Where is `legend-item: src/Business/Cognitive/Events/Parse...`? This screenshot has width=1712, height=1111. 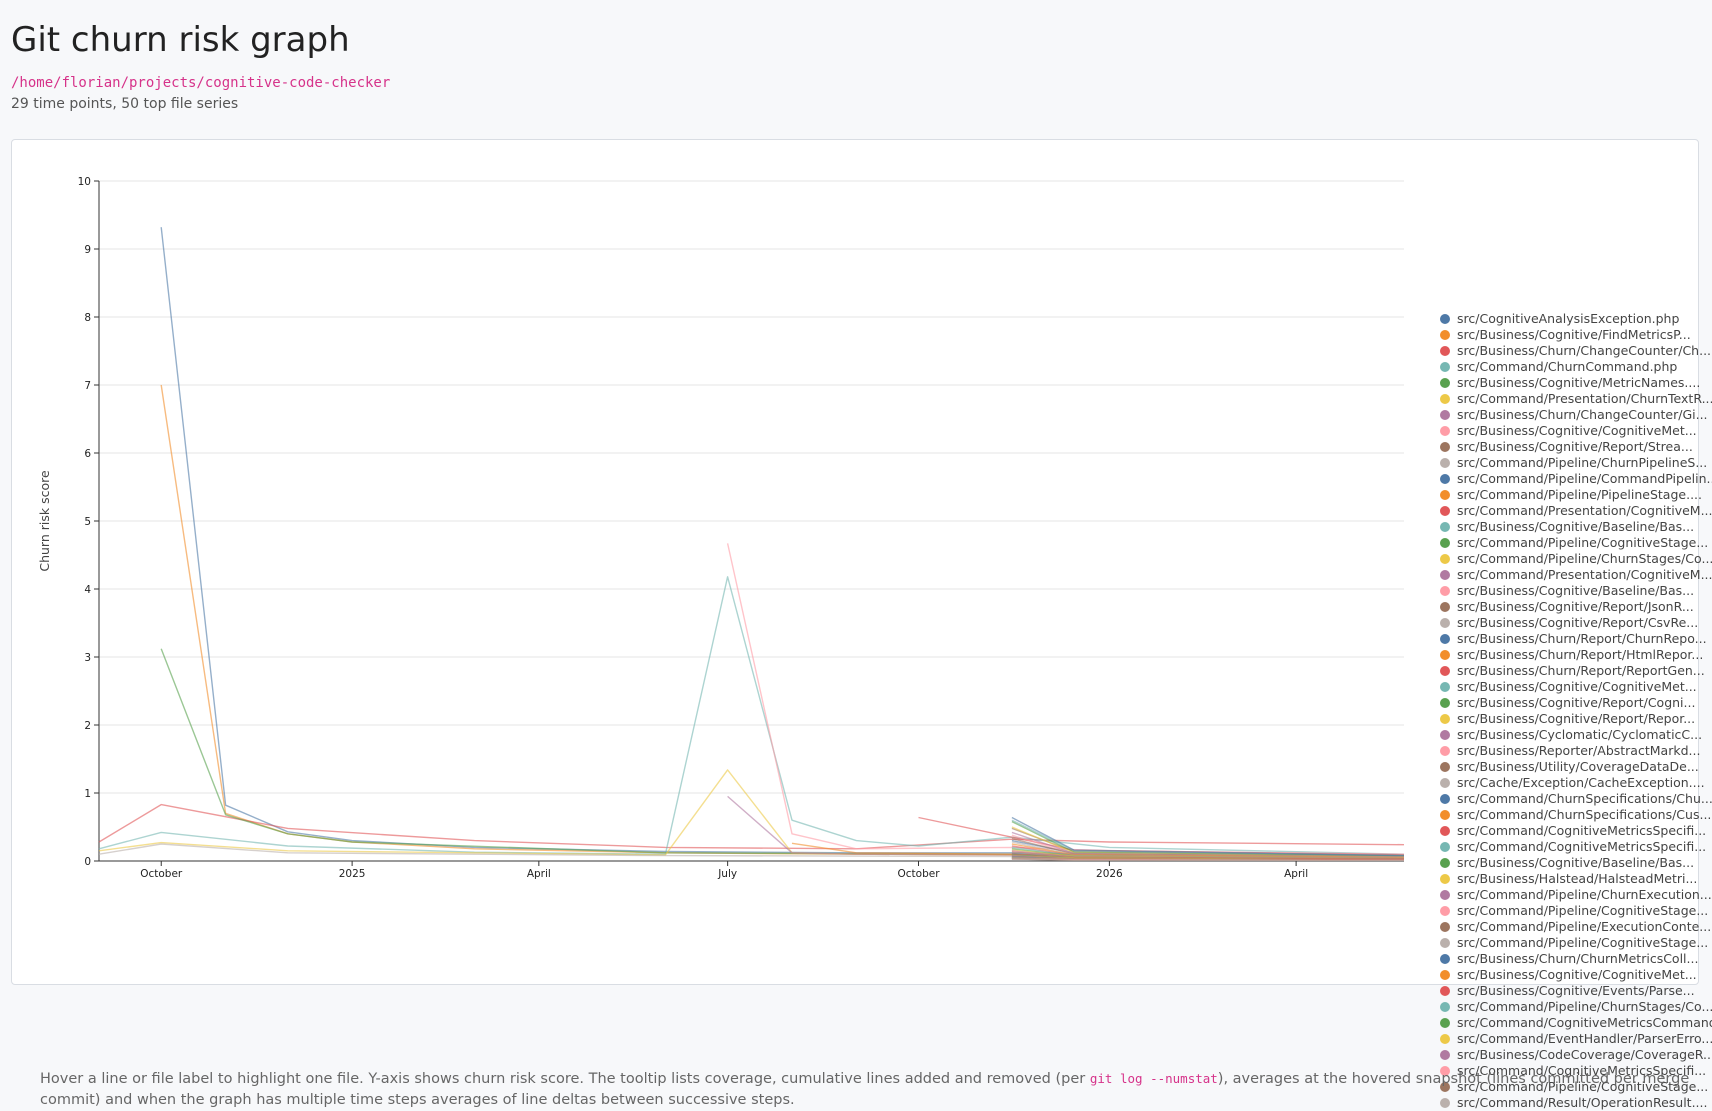
legend-item: src/Business/Cognitive/Events/Parse... is located at coordinates (1576, 991).